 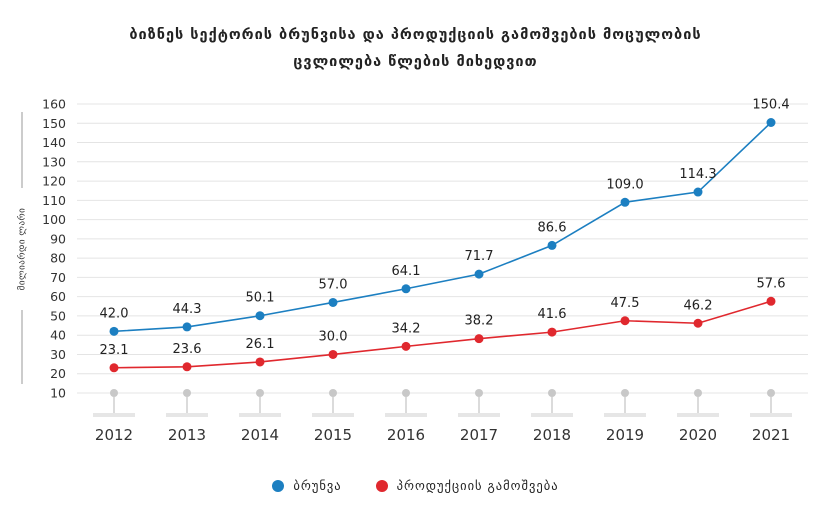 What do you see at coordinates (333, 435) in the screenshot?
I see `x-tick-label: 2015` at bounding box center [333, 435].